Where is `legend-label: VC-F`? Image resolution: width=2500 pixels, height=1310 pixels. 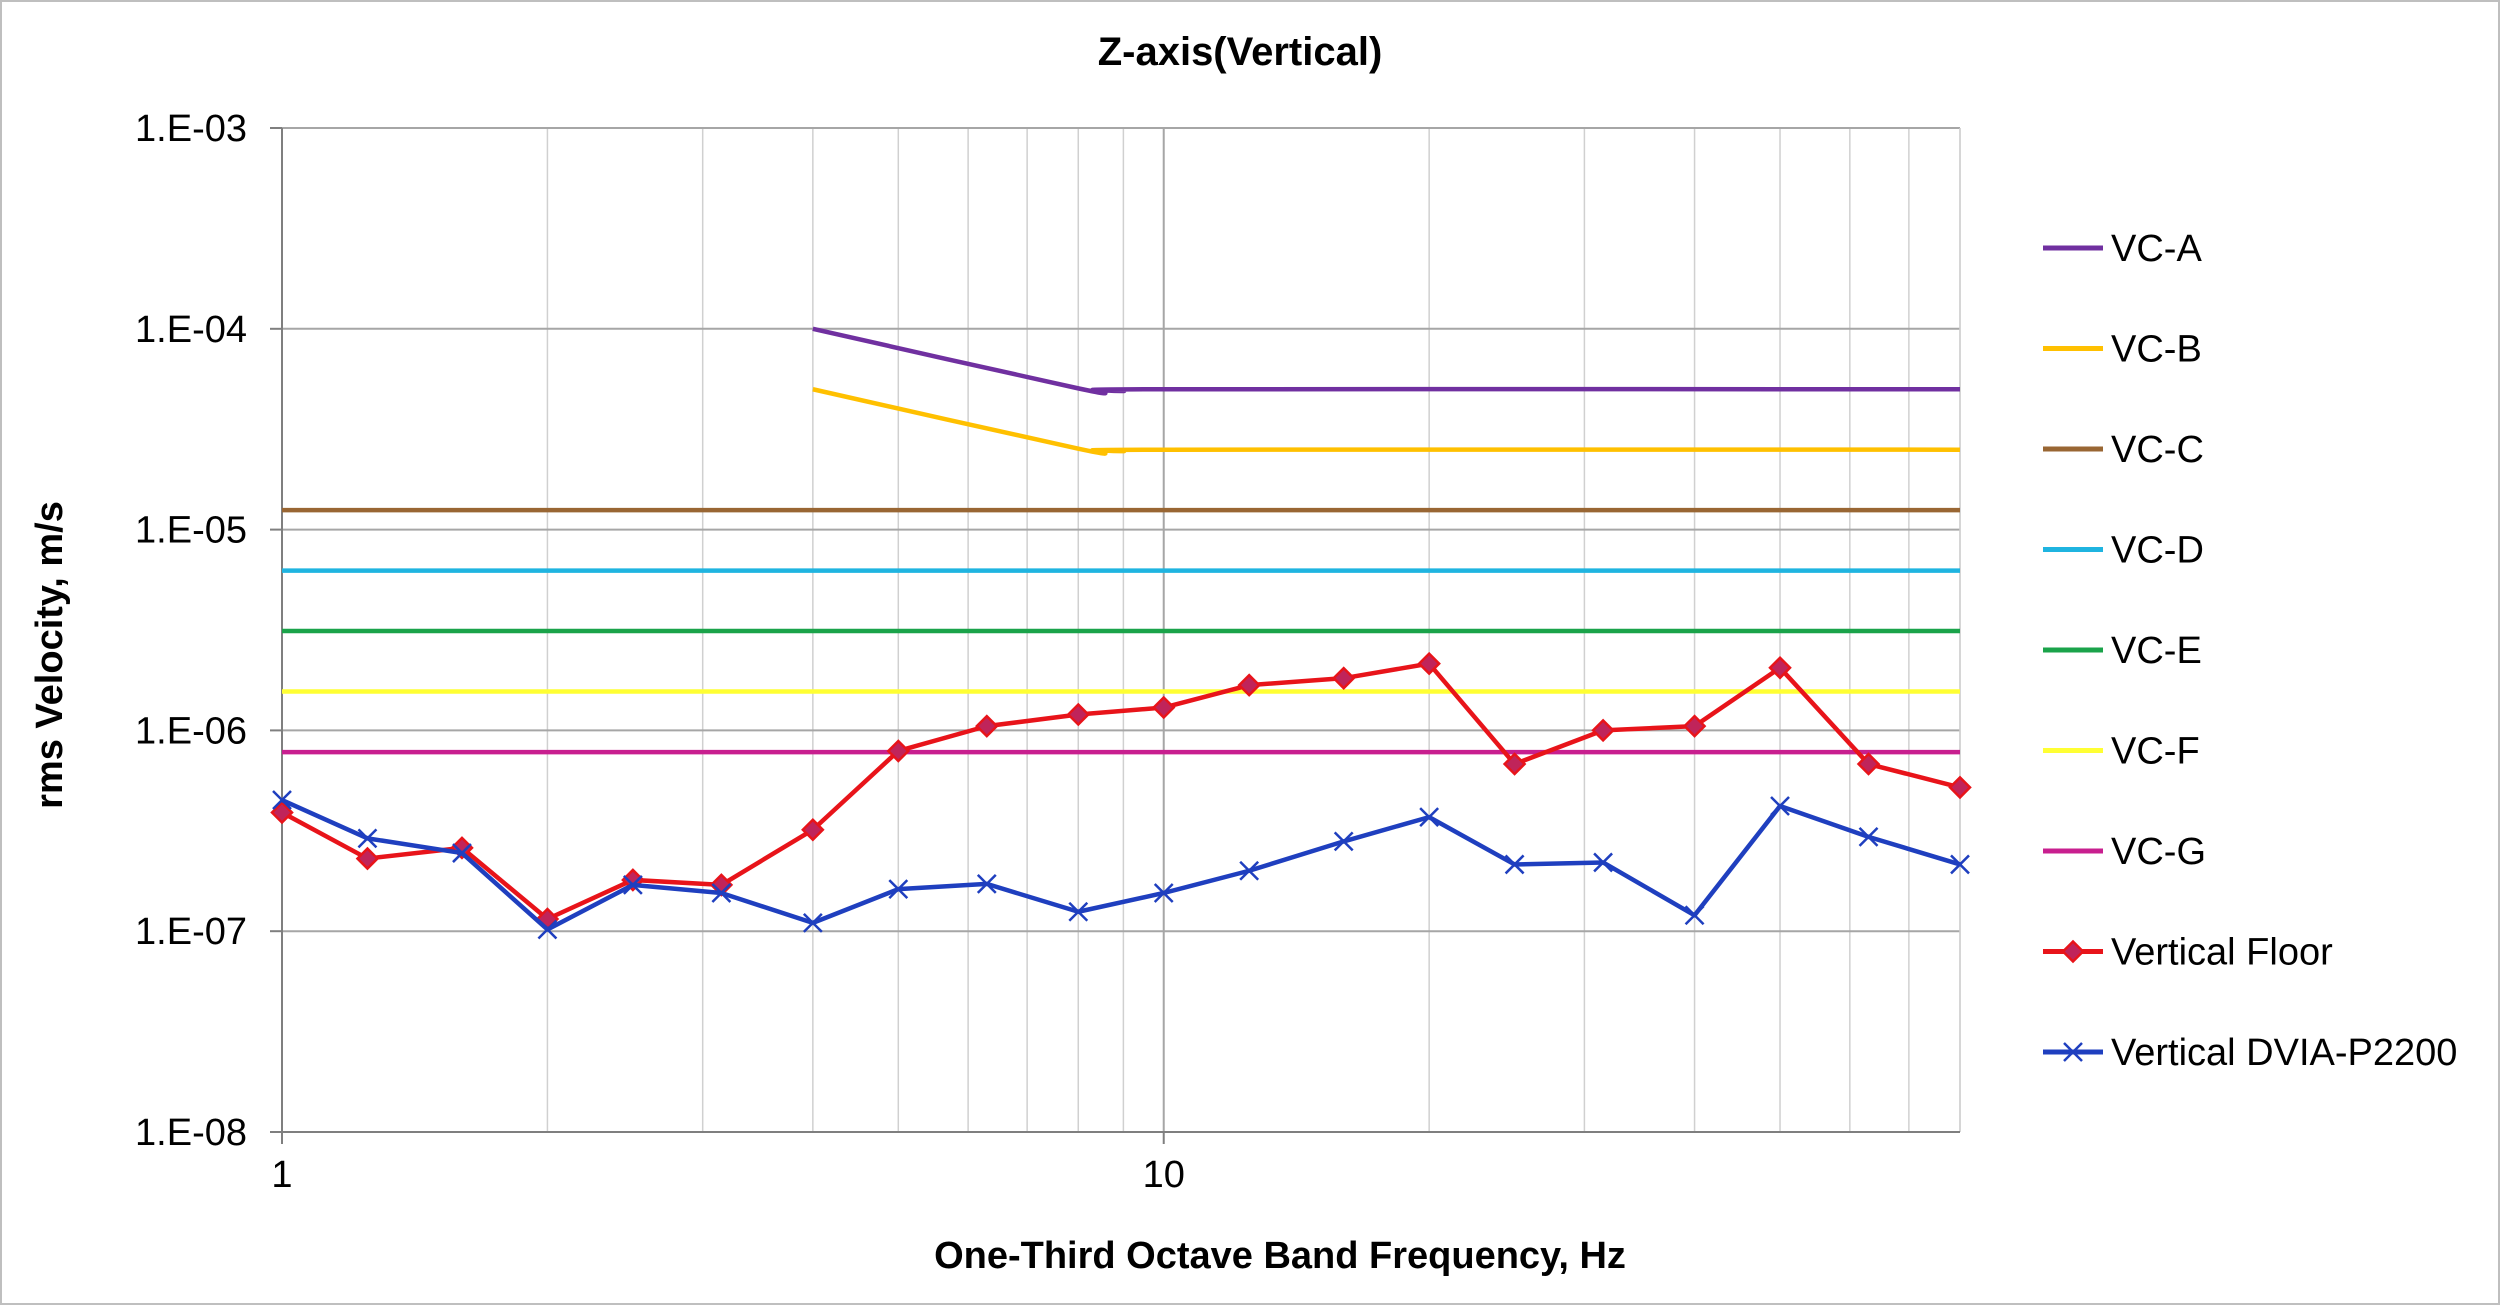
legend-label: VC-F is located at coordinates (2155, 752).